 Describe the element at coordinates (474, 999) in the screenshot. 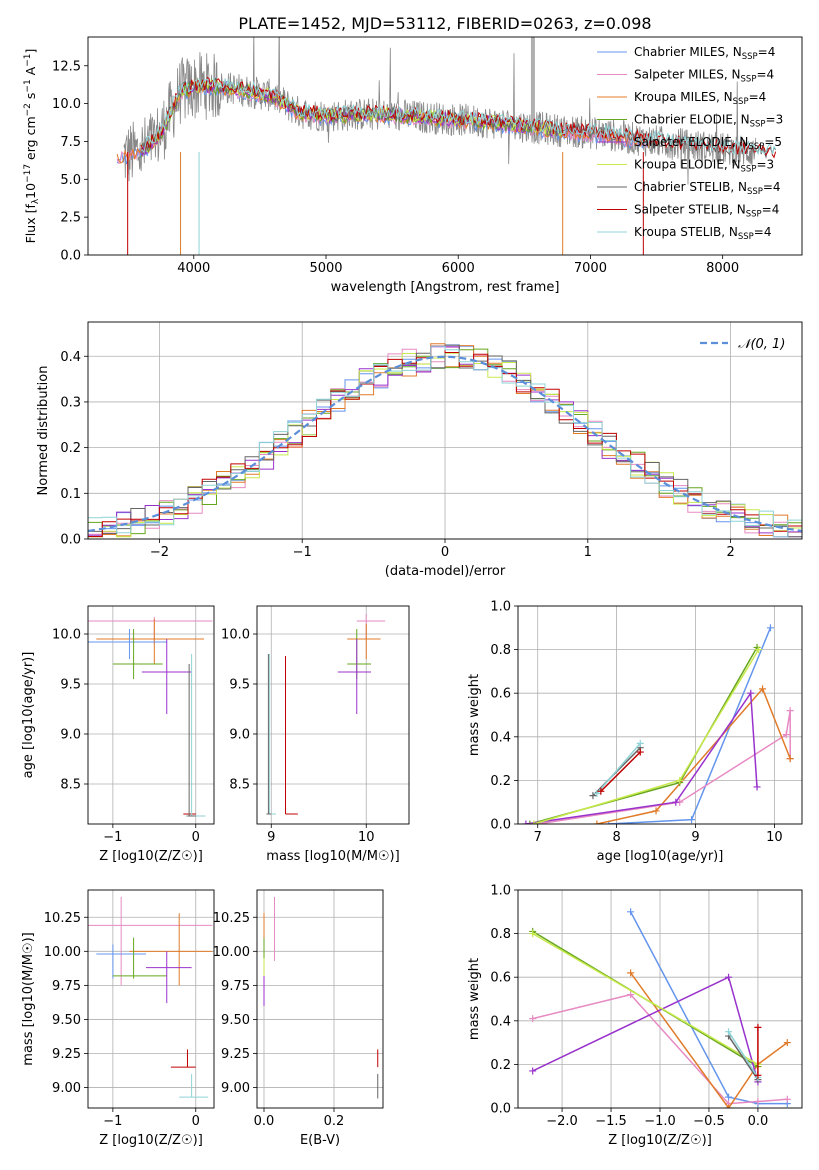

I see `y-axis-label: mass weight` at that location.